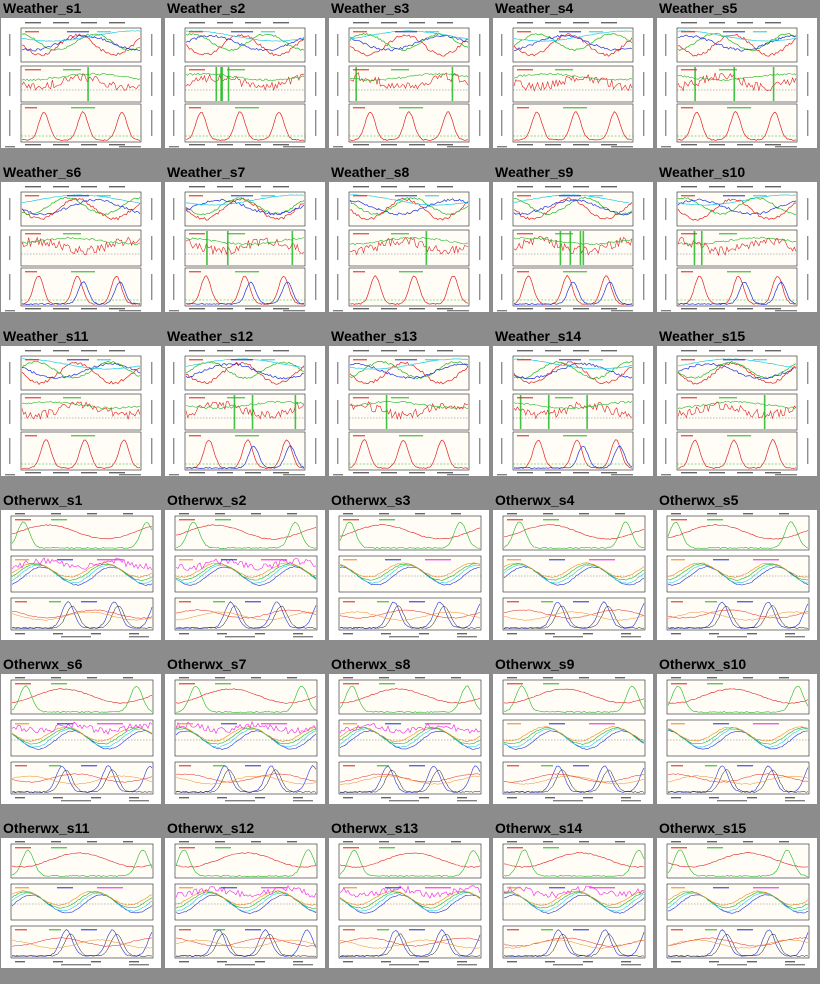 The width and height of the screenshot is (820, 984). What do you see at coordinates (375, 828) in the screenshot?
I see `station-title: Otherwx_s13` at bounding box center [375, 828].